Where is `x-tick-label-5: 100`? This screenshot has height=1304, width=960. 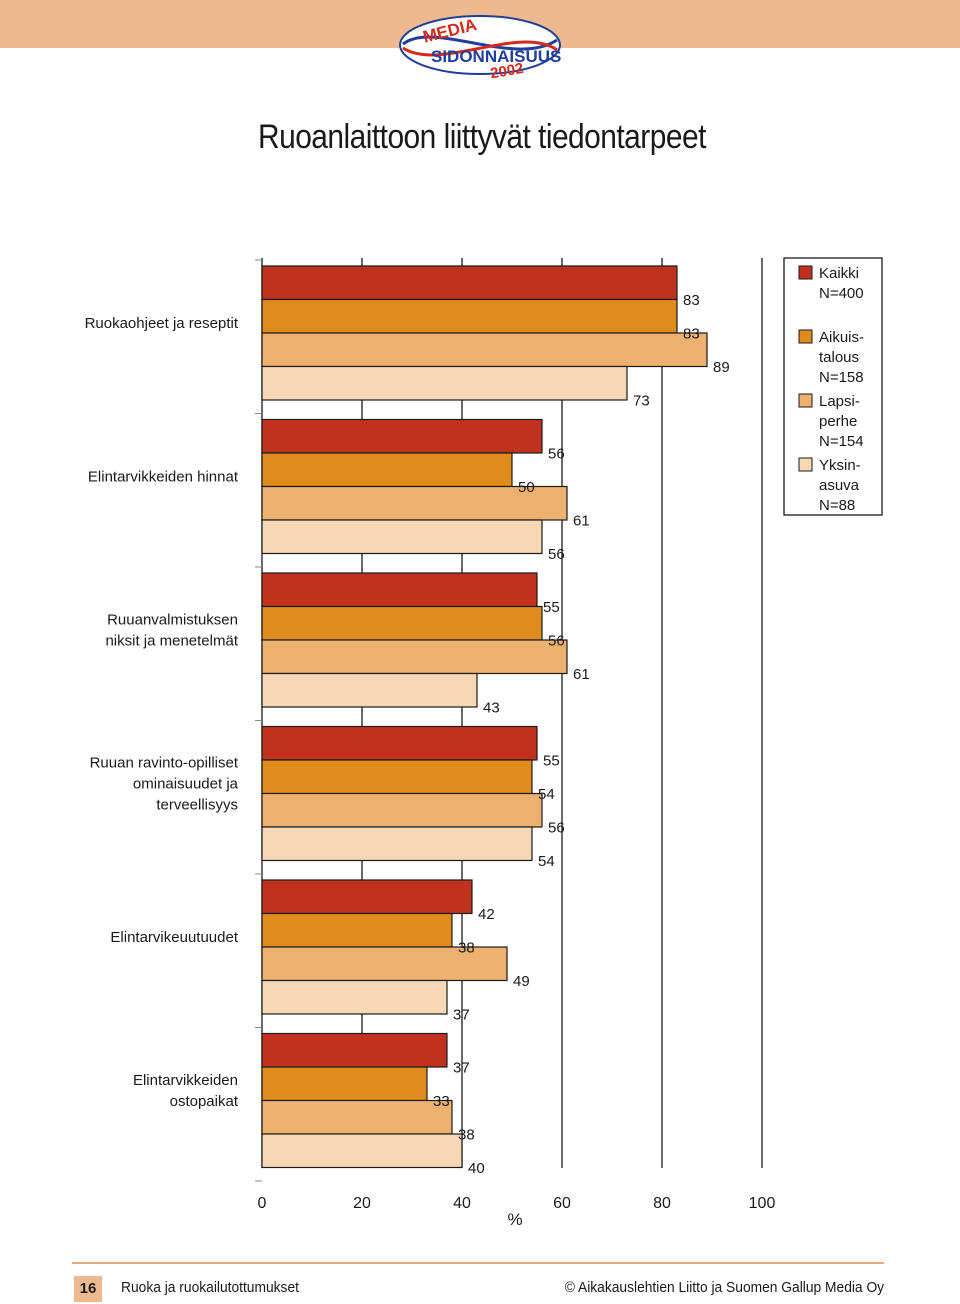 x-tick-label-5: 100 is located at coordinates (762, 1203).